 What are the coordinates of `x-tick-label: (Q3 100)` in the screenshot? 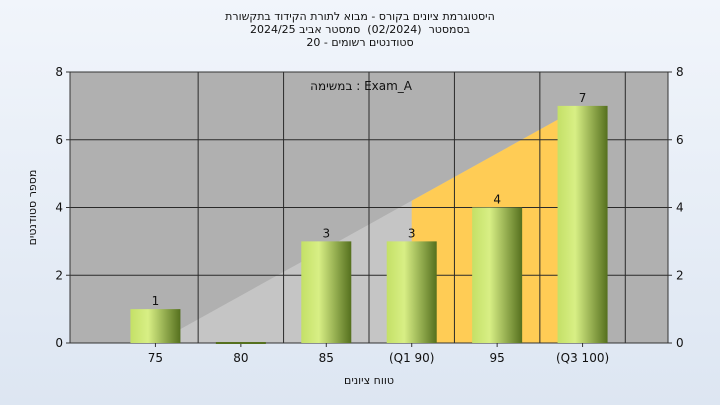 It's located at (582, 358).